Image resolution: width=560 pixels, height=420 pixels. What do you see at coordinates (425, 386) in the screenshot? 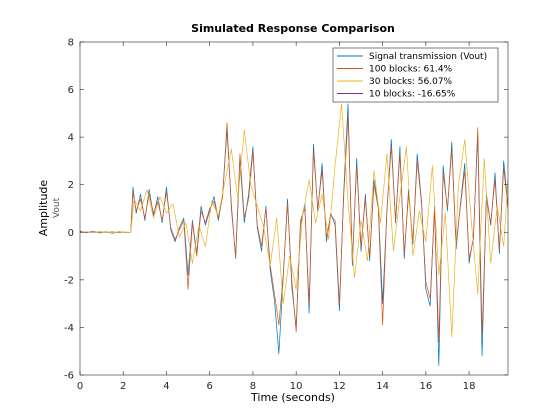
I see `x-tick-label: 16` at bounding box center [425, 386].